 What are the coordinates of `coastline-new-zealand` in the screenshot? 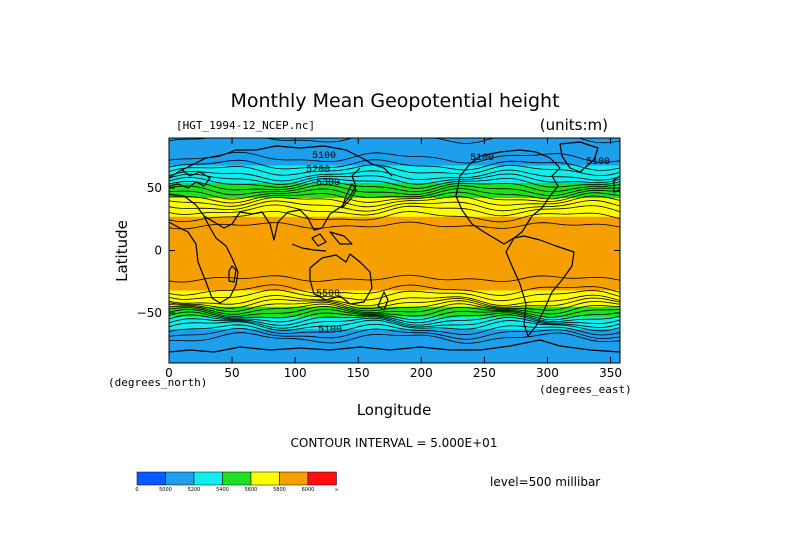 It's located at (383, 301).